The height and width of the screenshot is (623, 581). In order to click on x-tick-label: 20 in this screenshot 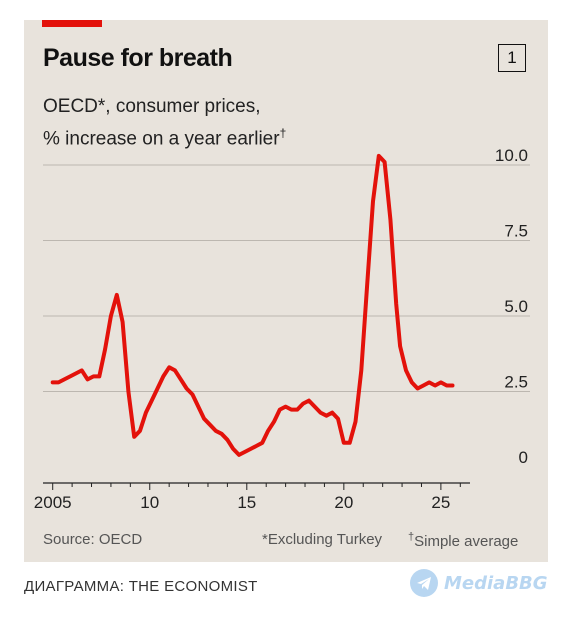, I will do `click(343, 502)`.